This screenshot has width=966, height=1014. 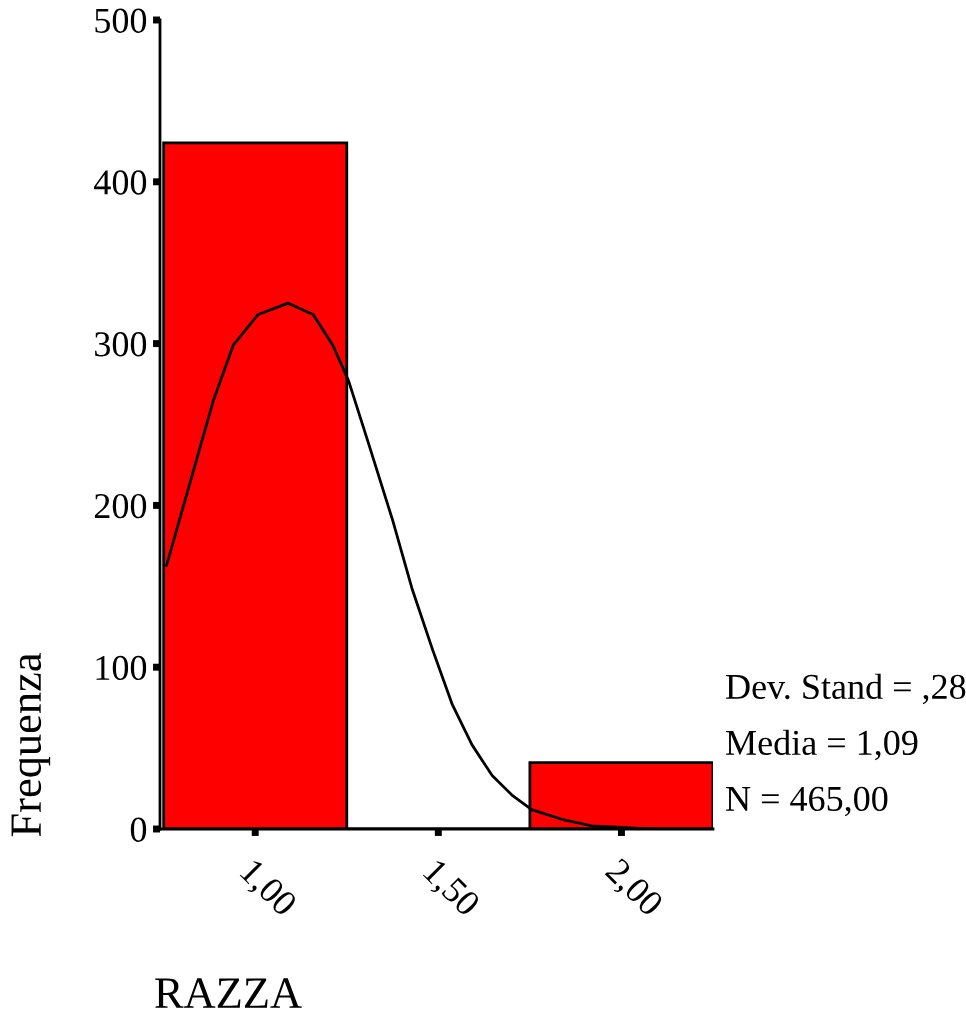 I want to click on x-tick-label: 1,00, so click(x=267, y=889).